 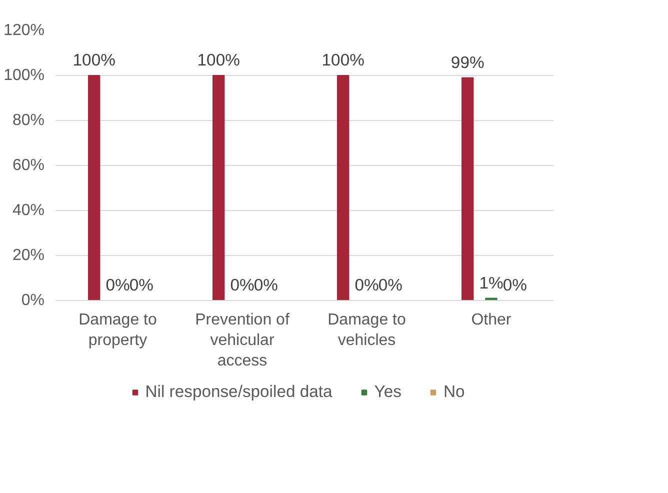 I want to click on x-tick-label: Damage to property, so click(x=117, y=330).